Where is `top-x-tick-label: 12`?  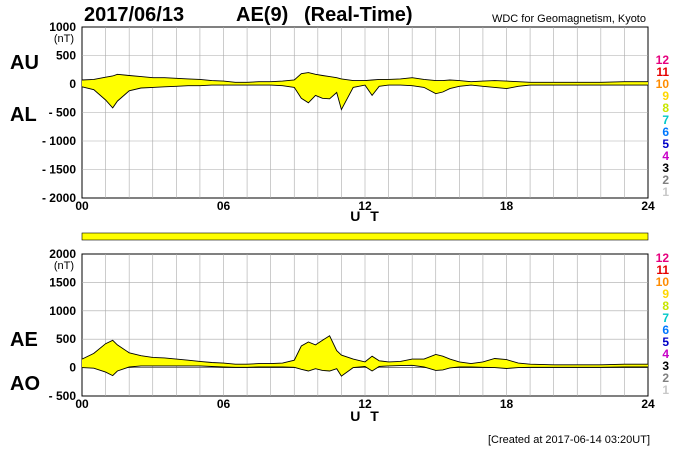
top-x-tick-label: 12 is located at coordinates (365, 206).